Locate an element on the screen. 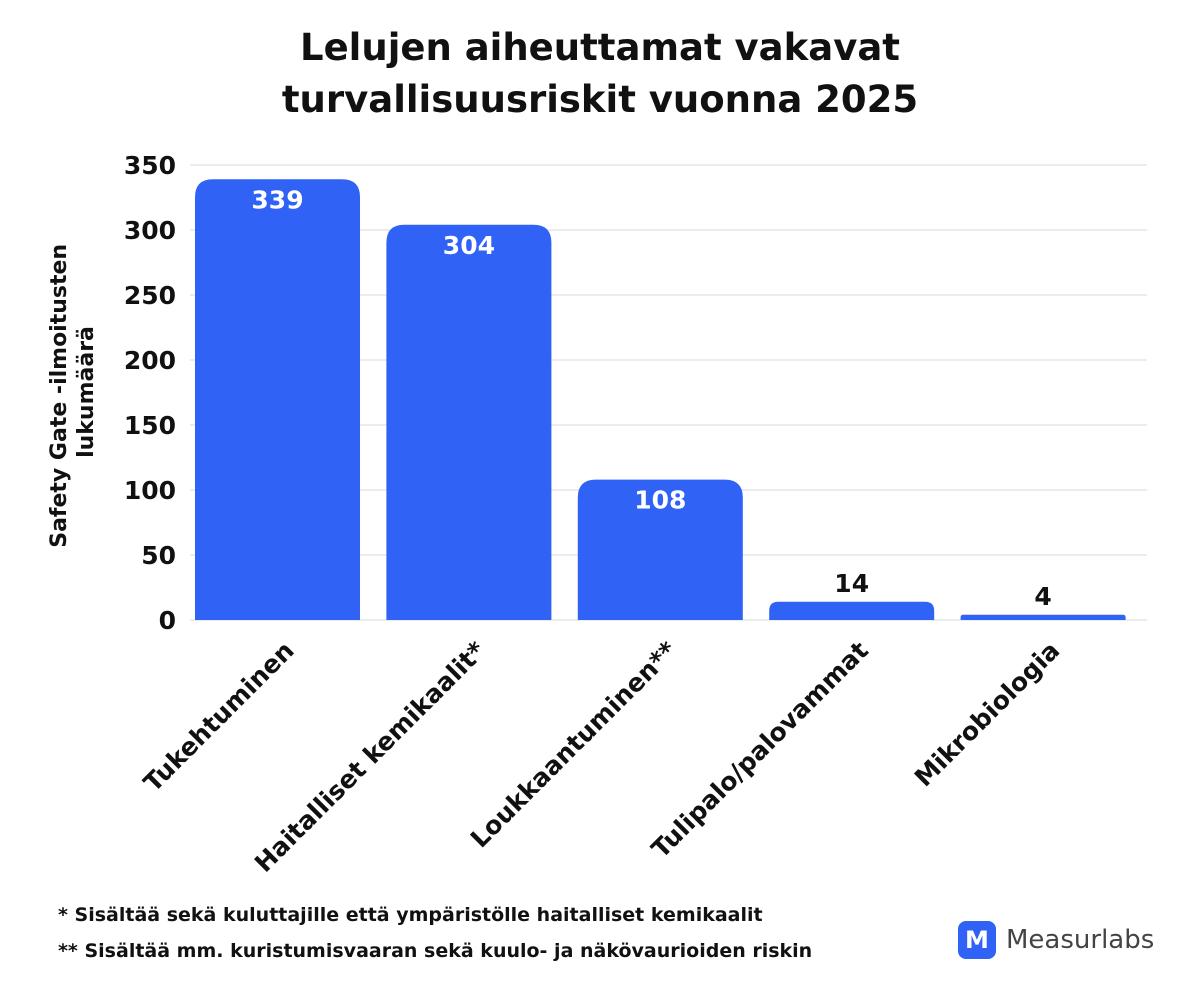 The width and height of the screenshot is (1200, 1000). data-label: 339 is located at coordinates (277, 199).